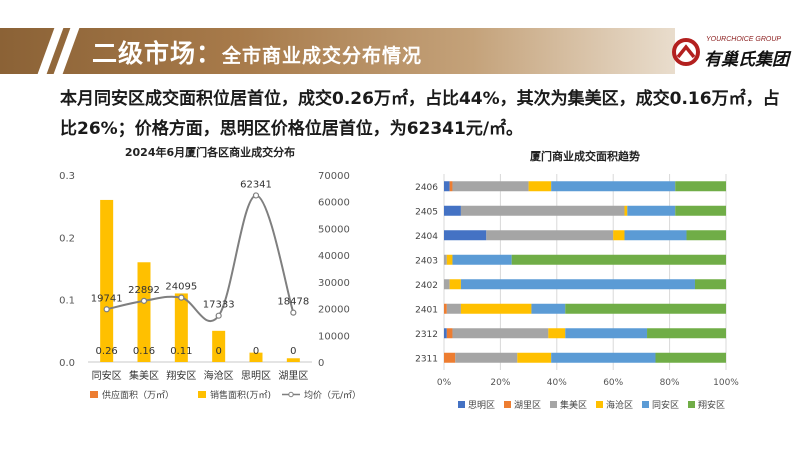 The image size is (800, 450). What do you see at coordinates (181, 375) in the screenshot?
I see `x-axis-tick-label: 翔安区` at bounding box center [181, 375].